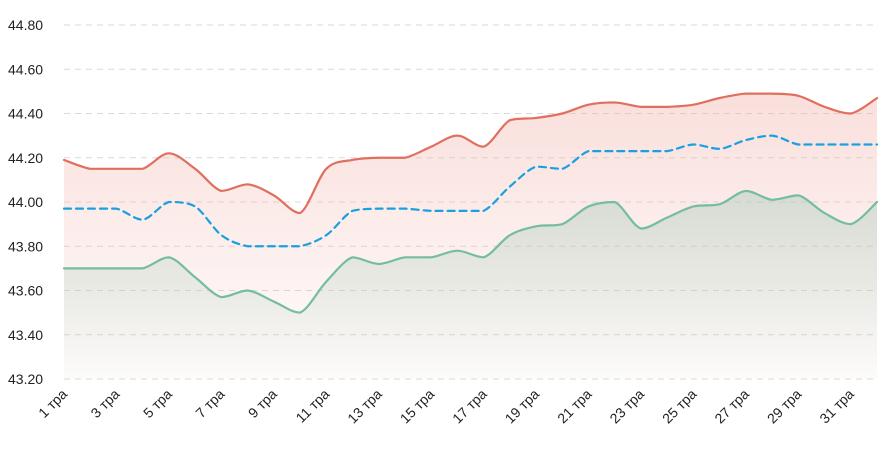 Image resolution: width=884 pixels, height=451 pixels. Describe the element at coordinates (262, 403) in the screenshot. I see `x-tick-label: 9 тра` at that location.